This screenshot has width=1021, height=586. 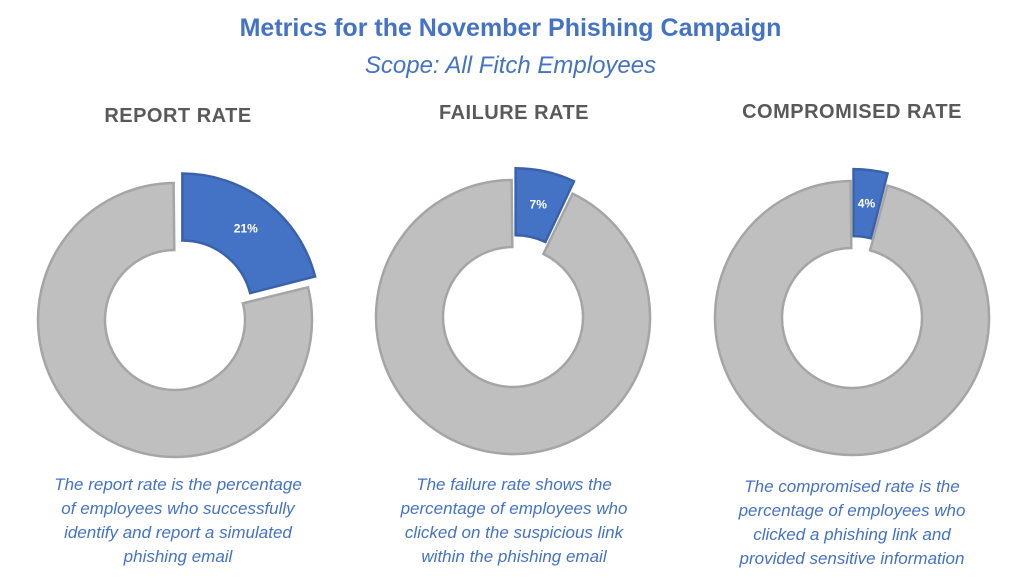 What do you see at coordinates (178, 556) in the screenshot?
I see `caption-line: phishing email` at bounding box center [178, 556].